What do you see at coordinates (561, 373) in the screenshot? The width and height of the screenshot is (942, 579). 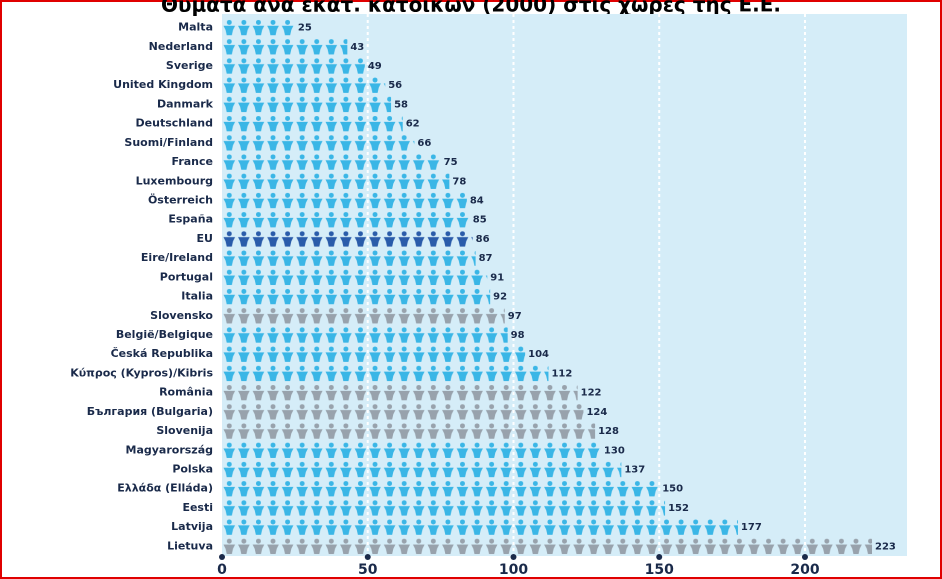 I see `value-label: 112` at bounding box center [561, 373].